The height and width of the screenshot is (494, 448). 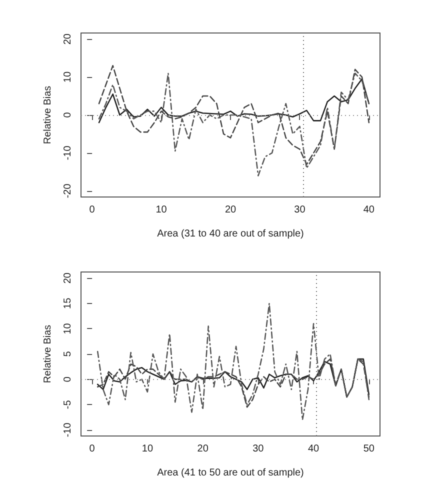 What do you see at coordinates (230, 473) in the screenshot?
I see `x-axis-title: Area (41 to 50 are out of sample)` at bounding box center [230, 473].